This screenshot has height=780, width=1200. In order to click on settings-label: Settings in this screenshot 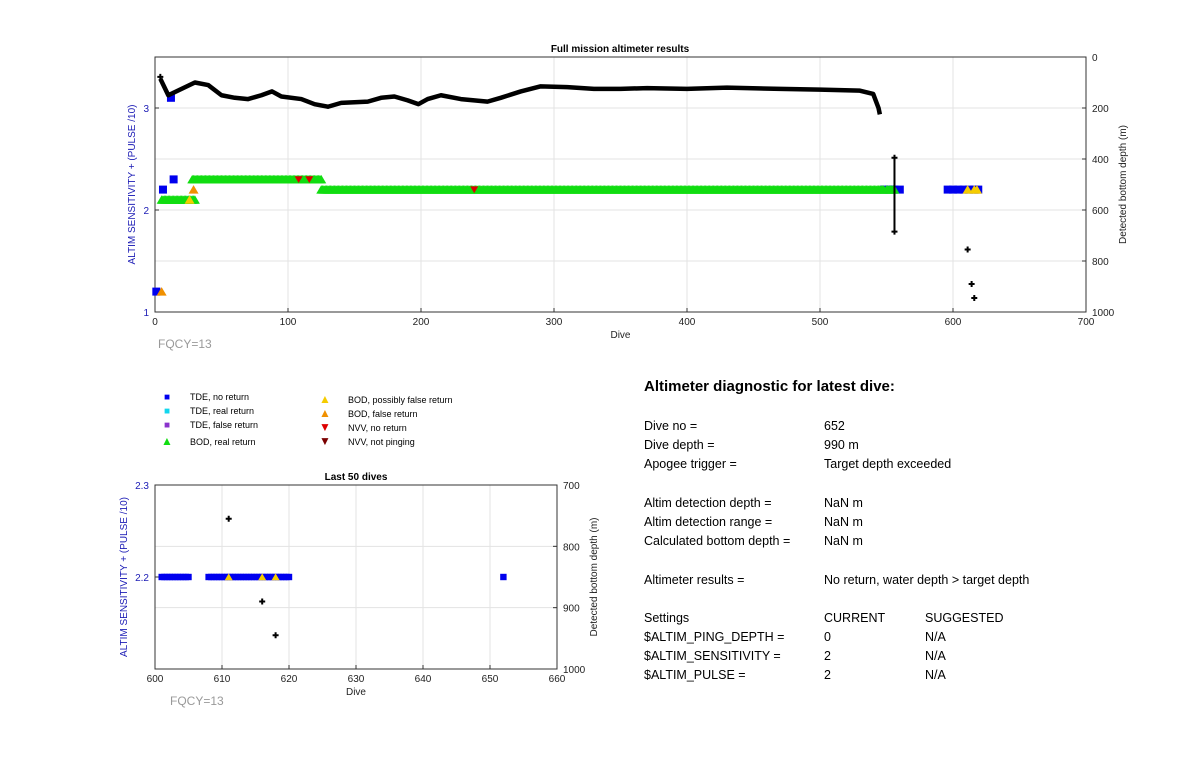, I will do `click(667, 618)`.